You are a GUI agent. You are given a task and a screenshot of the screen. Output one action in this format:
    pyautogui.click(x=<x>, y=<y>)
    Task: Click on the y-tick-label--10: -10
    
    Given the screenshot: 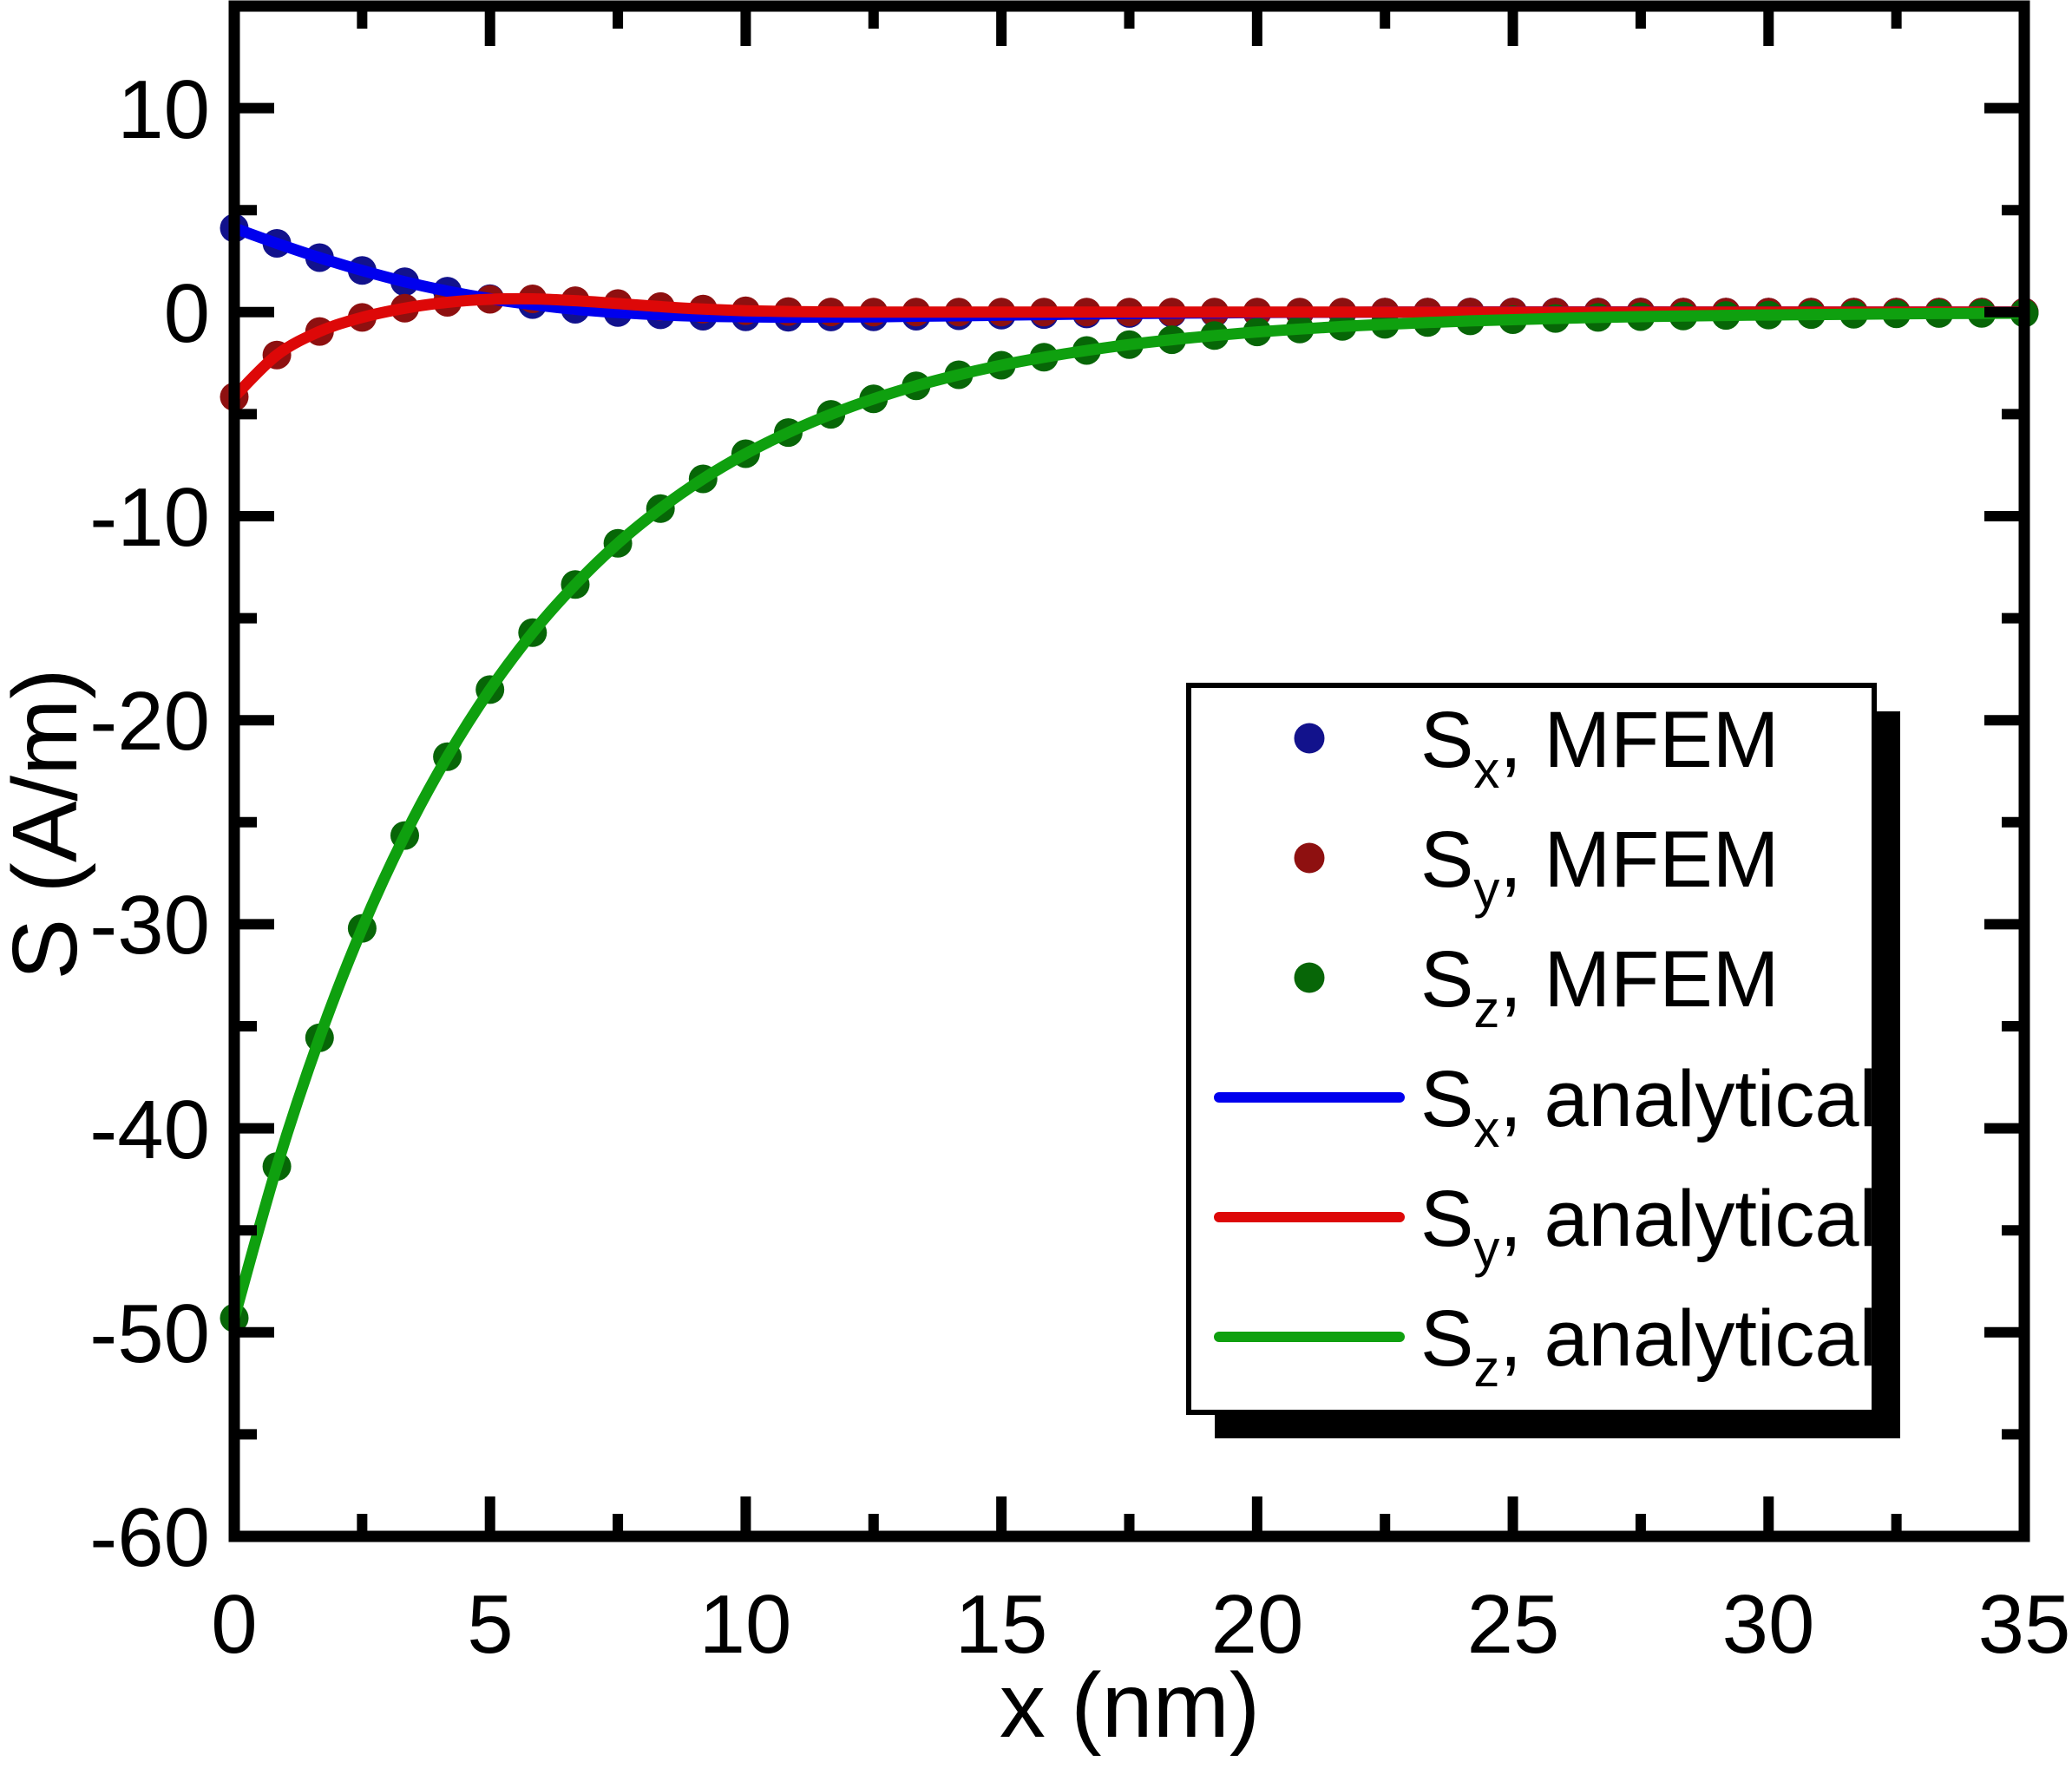 What is the action you would take?
    pyautogui.click(x=149, y=517)
    